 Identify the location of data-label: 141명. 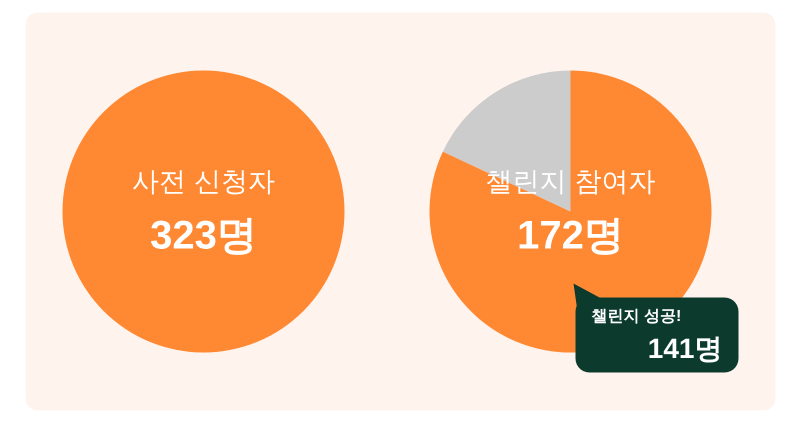
(685, 348).